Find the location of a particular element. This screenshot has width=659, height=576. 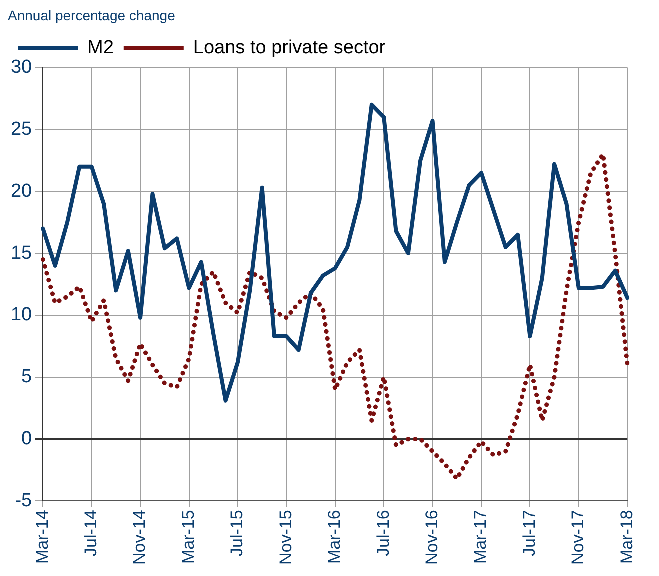

x-tick-label: Jul-16 is located at coordinates (383, 533).